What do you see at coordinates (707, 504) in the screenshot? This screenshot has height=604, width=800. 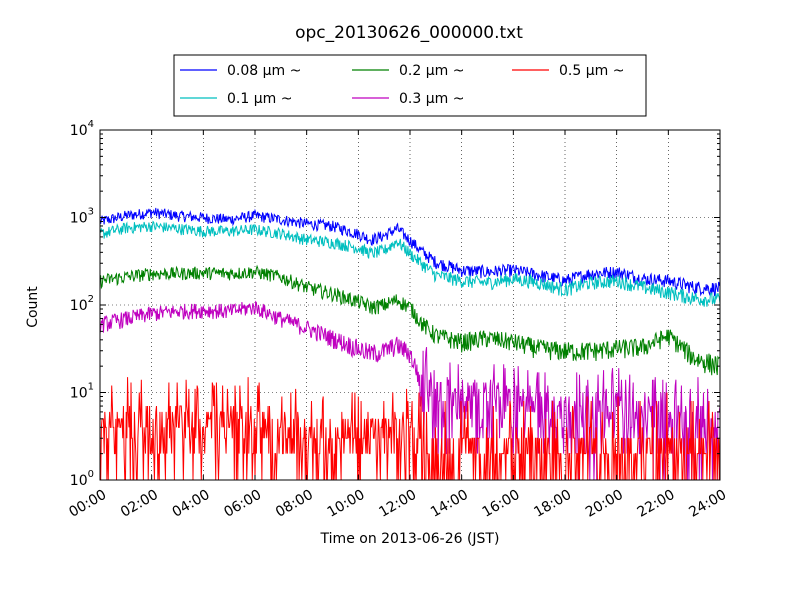 I see `x-tick-label: 24:00` at bounding box center [707, 504].